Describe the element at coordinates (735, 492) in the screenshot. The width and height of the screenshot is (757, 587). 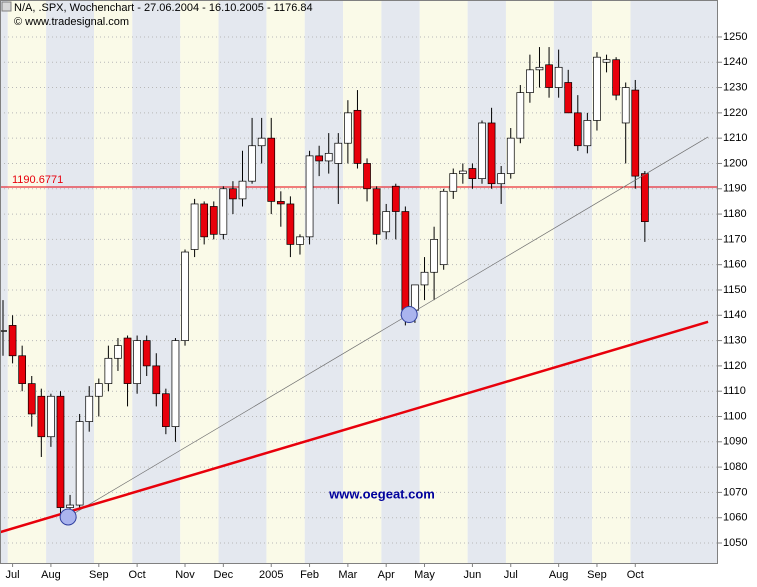
I see `y-tick-label: 1070` at that location.